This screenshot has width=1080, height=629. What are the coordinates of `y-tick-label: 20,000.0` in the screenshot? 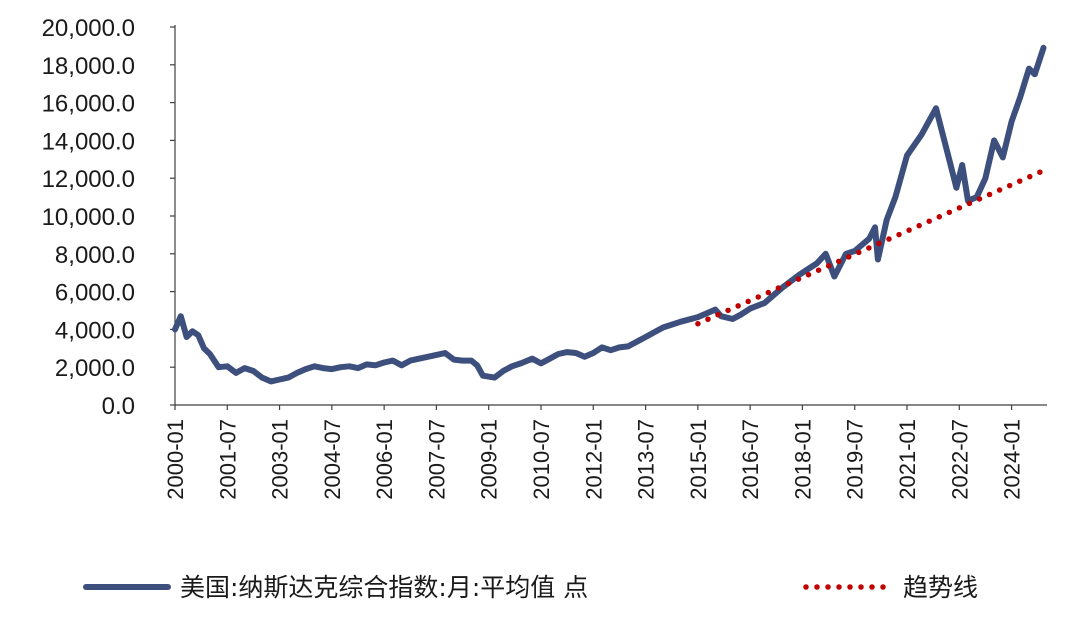 It's located at (88, 28).